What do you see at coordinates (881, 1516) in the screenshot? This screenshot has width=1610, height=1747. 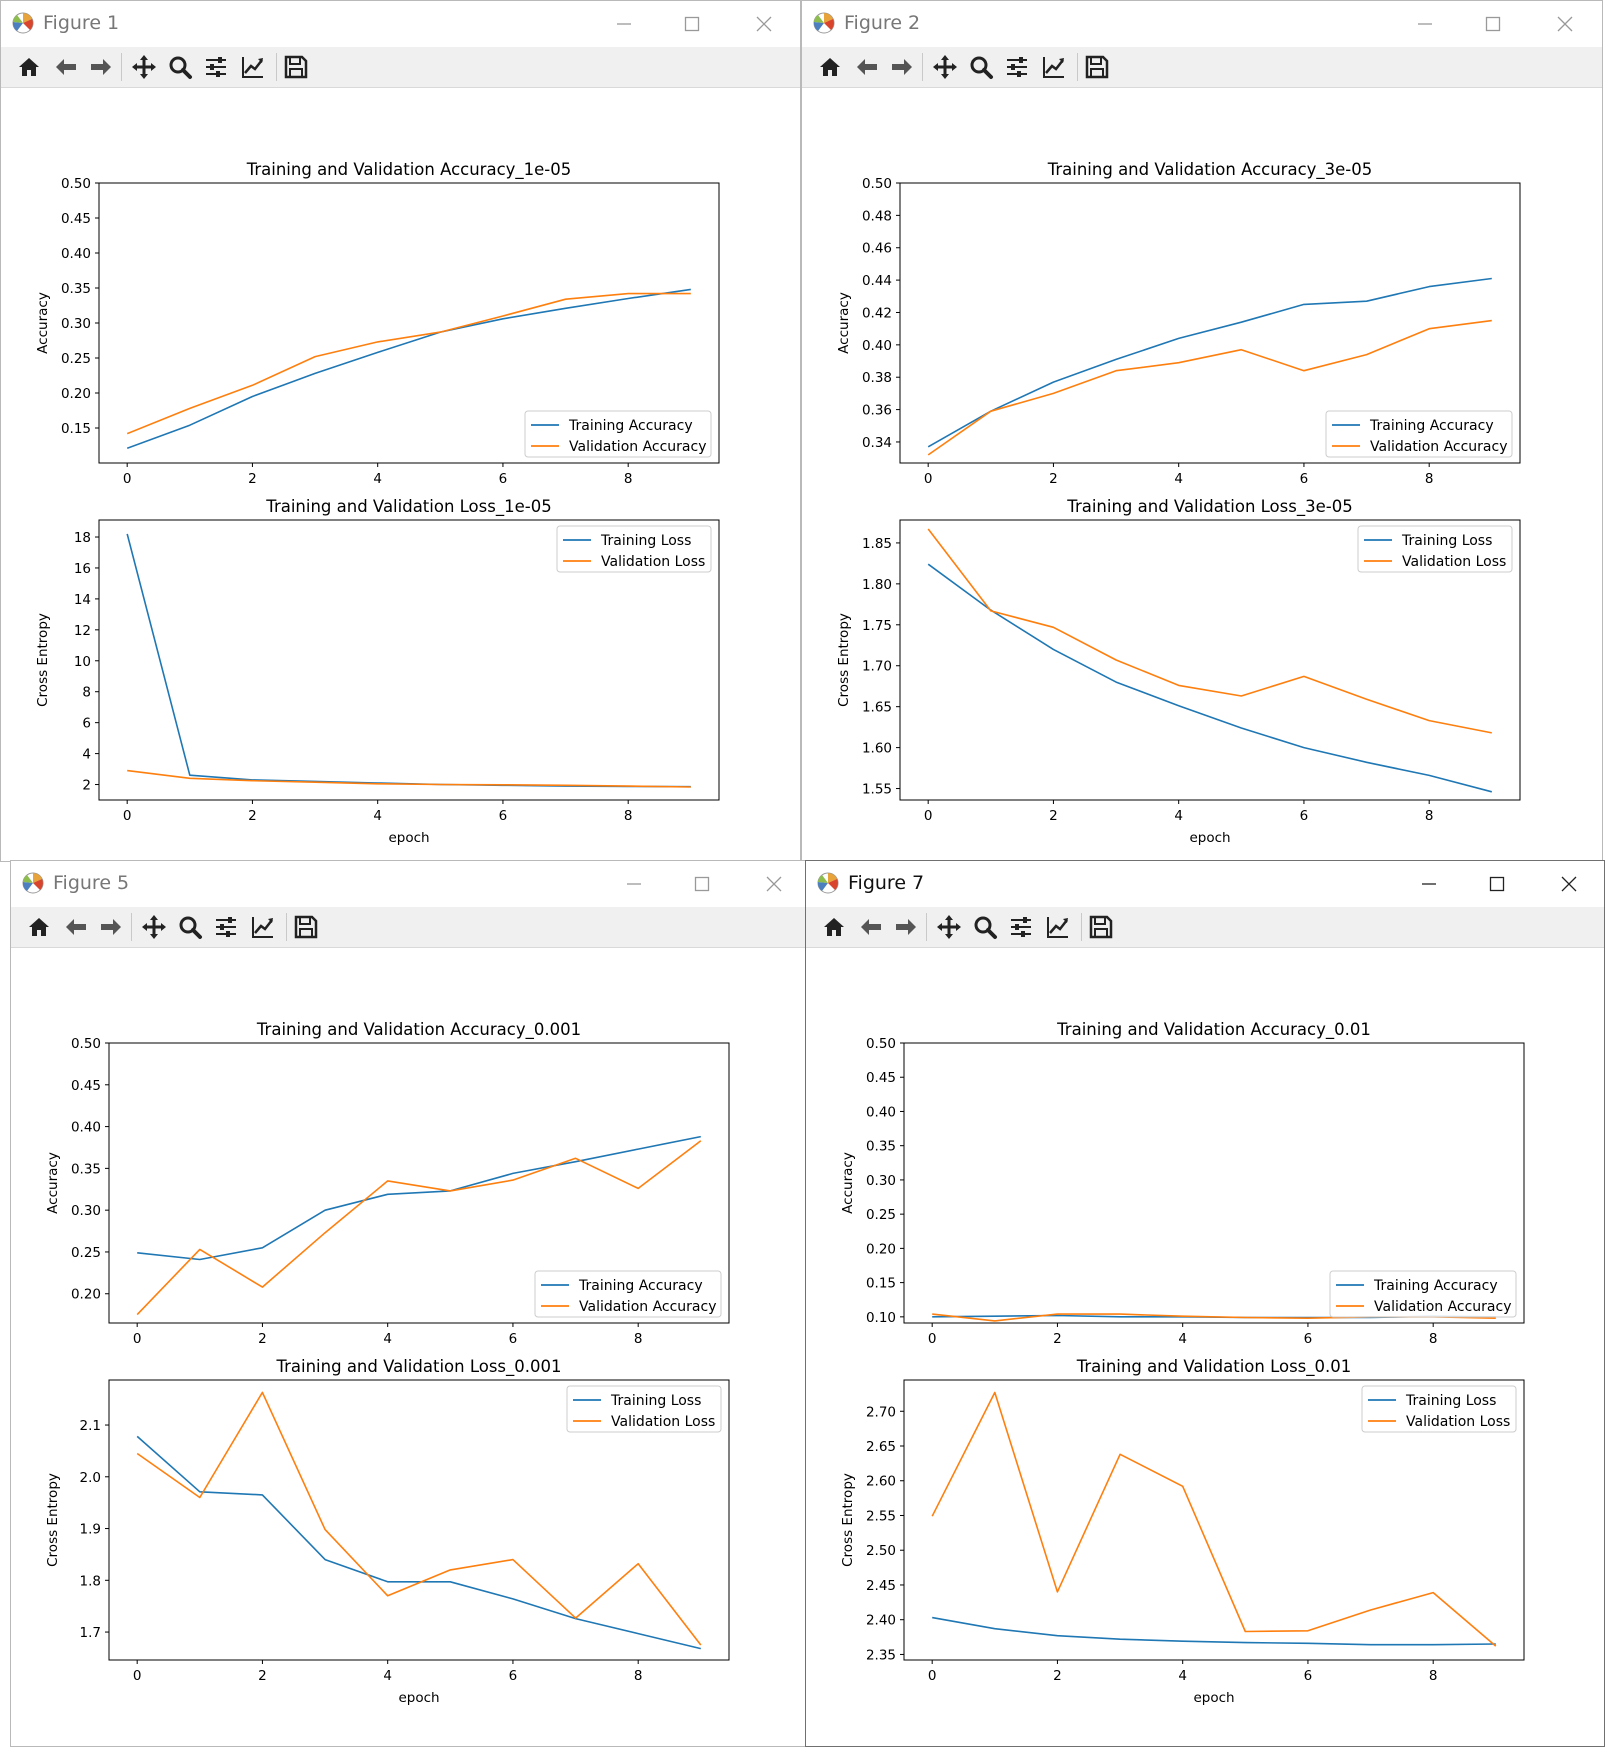 I see `y-tick-label: 2.55` at bounding box center [881, 1516].